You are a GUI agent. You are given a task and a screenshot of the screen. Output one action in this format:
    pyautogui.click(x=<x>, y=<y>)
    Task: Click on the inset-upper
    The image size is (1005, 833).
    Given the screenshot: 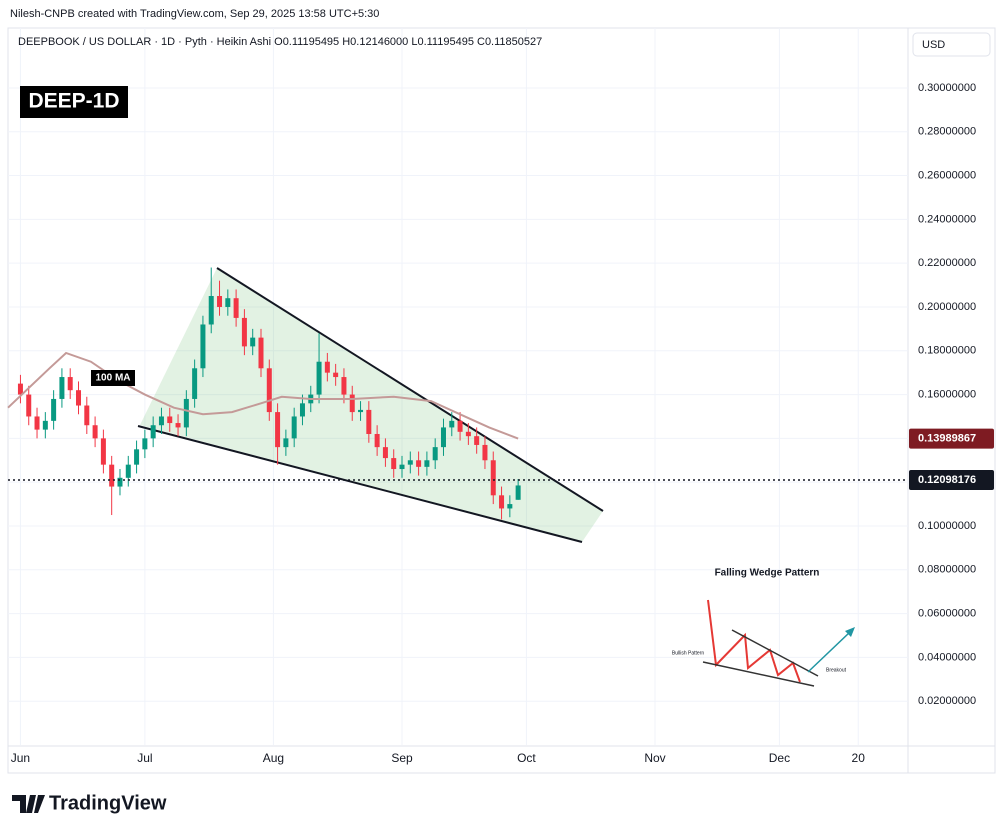 What is the action you would take?
    pyautogui.click(x=775, y=653)
    